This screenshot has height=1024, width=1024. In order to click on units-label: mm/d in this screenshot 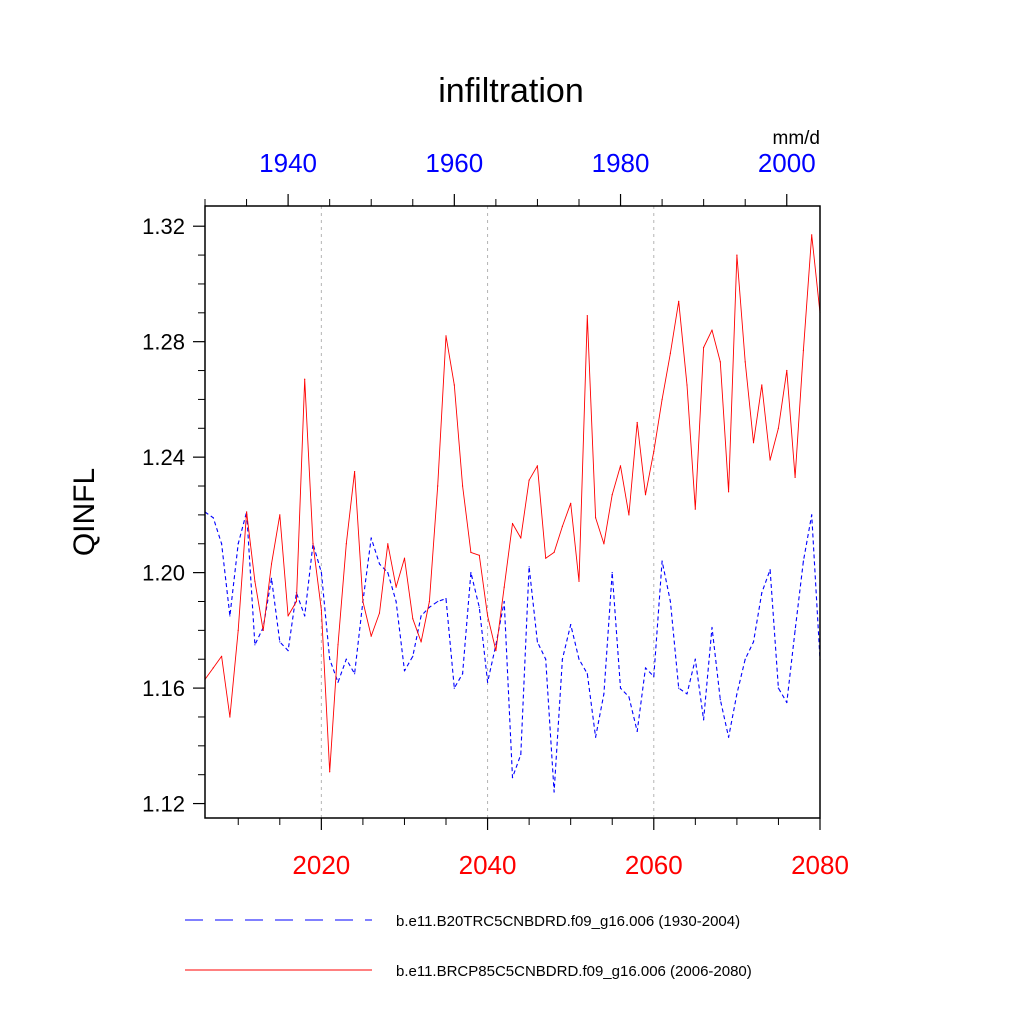, I will do `click(797, 138)`.